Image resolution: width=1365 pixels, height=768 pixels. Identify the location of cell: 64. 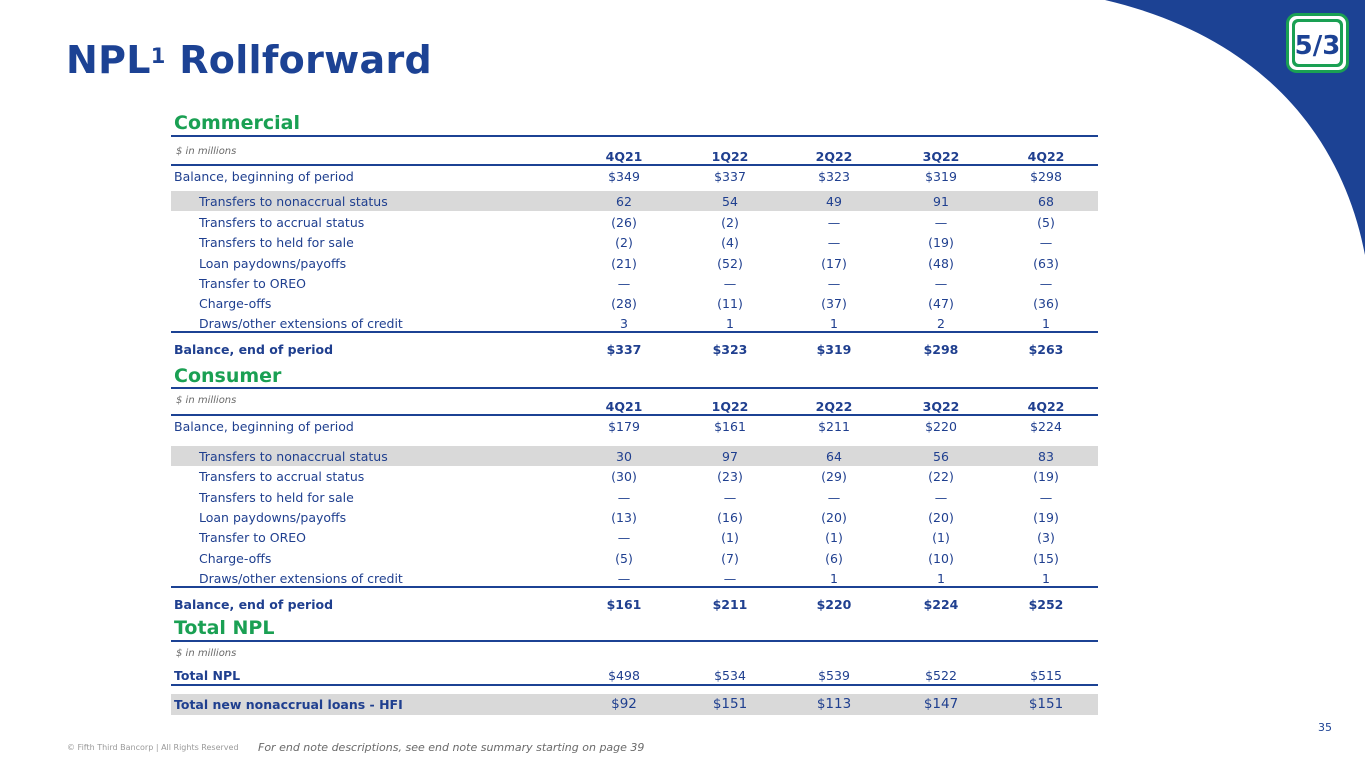
(834, 456).